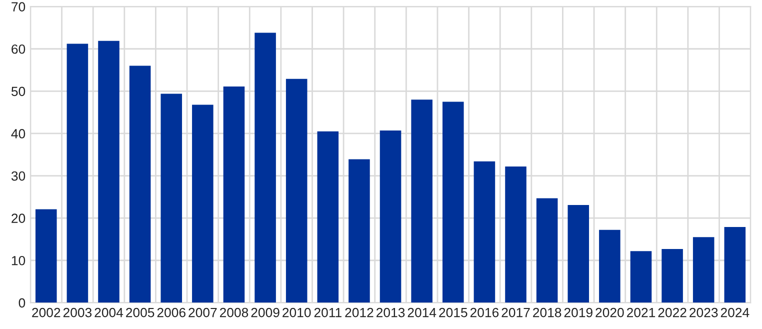 This screenshot has height=329, width=762. I want to click on x-tick-label: 2014, so click(422, 313).